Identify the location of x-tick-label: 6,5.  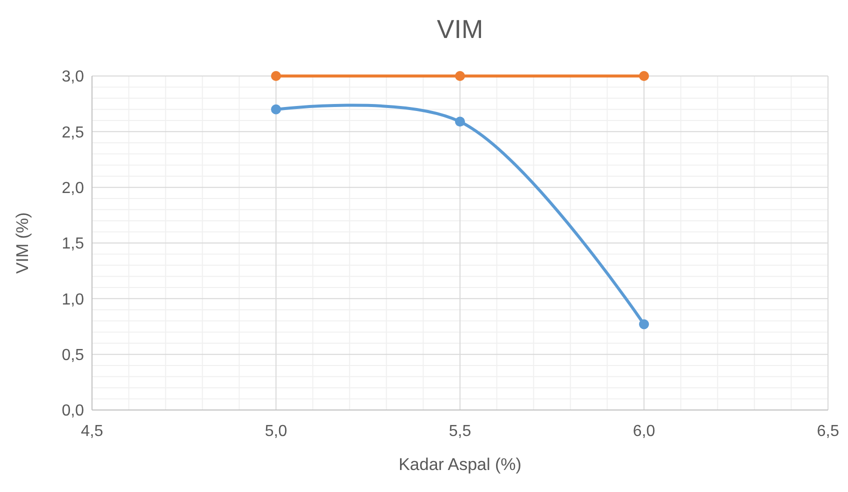
(828, 431).